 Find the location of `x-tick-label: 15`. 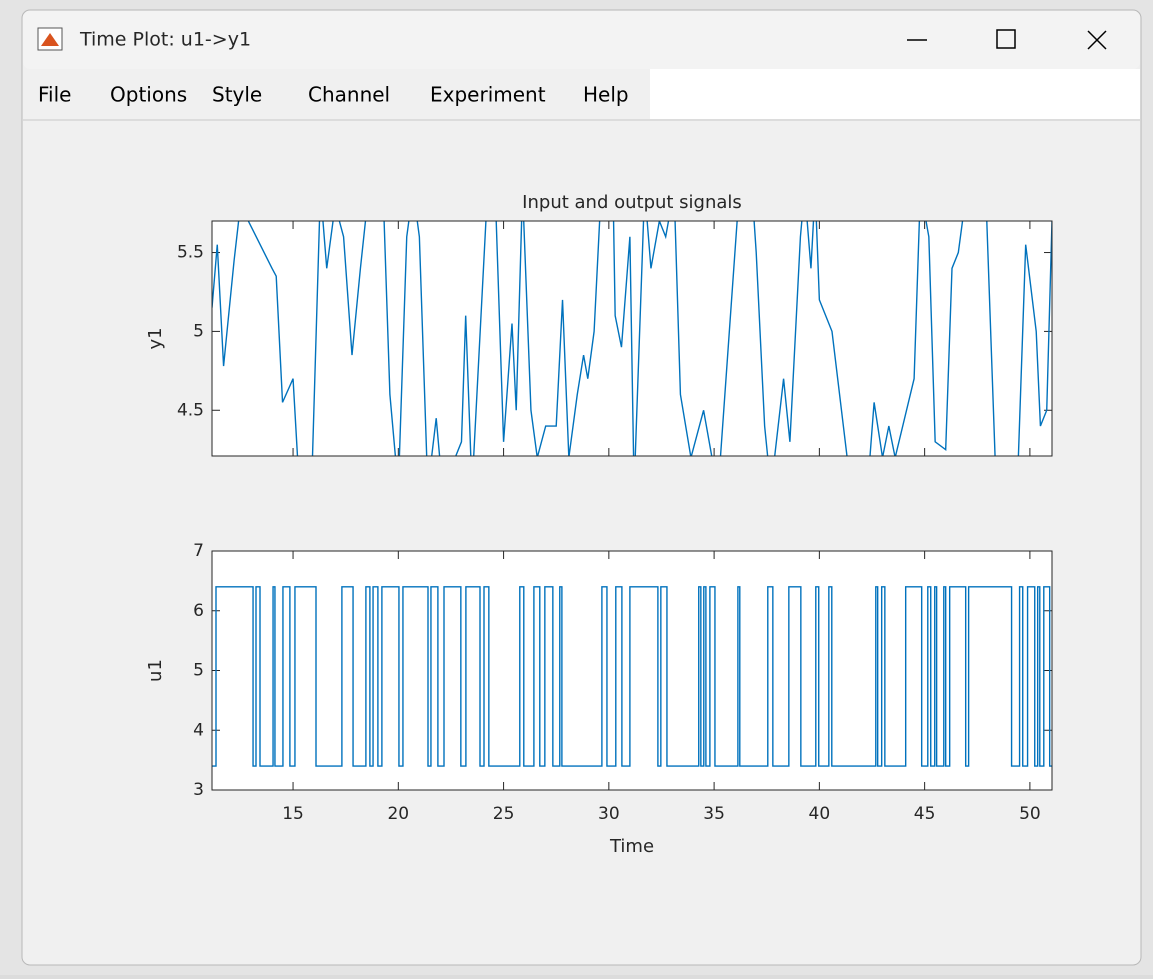

x-tick-label: 15 is located at coordinates (293, 814).